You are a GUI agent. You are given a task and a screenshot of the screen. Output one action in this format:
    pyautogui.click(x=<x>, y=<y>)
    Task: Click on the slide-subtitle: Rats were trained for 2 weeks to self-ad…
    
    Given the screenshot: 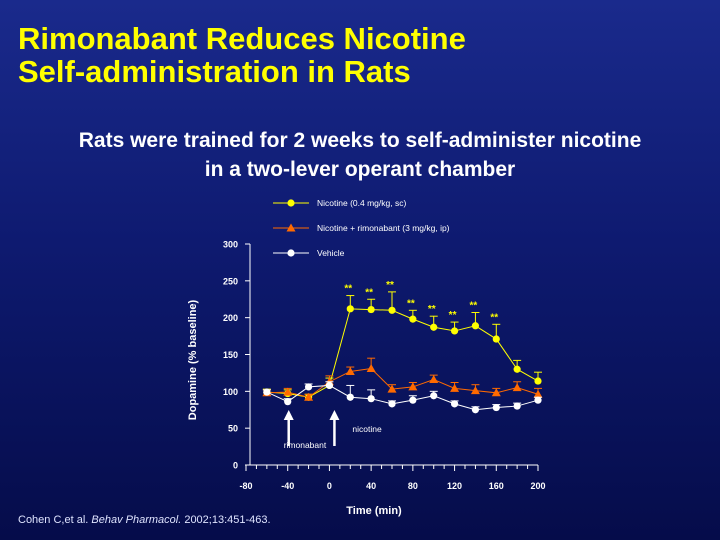 What is the action you would take?
    pyautogui.click(x=360, y=155)
    